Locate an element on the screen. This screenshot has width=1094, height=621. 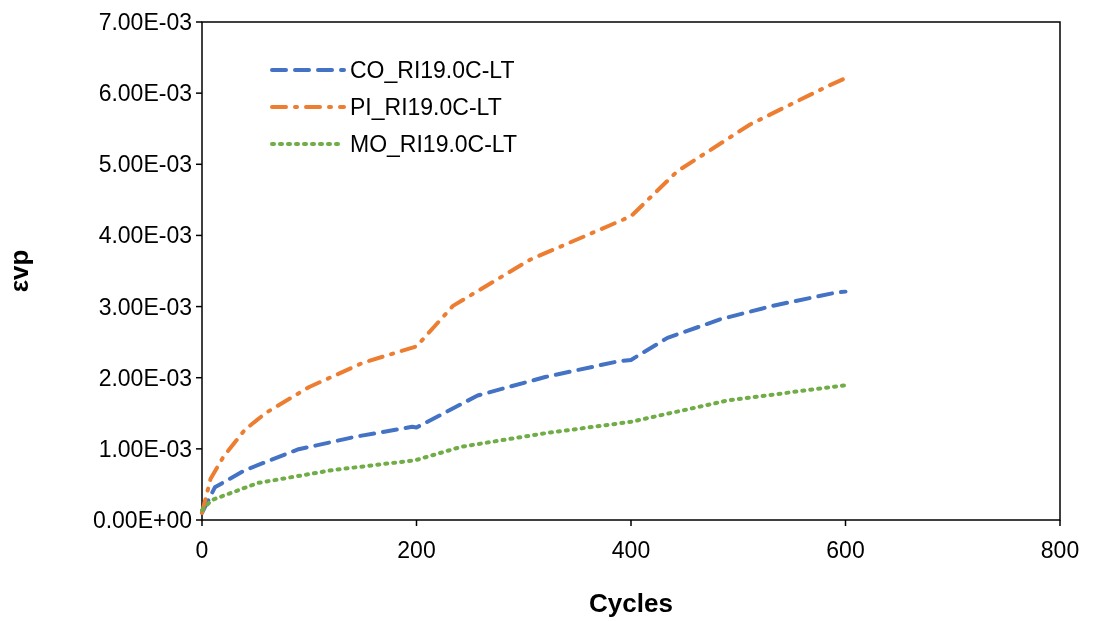
x-tick-label: 0 is located at coordinates (202, 550).